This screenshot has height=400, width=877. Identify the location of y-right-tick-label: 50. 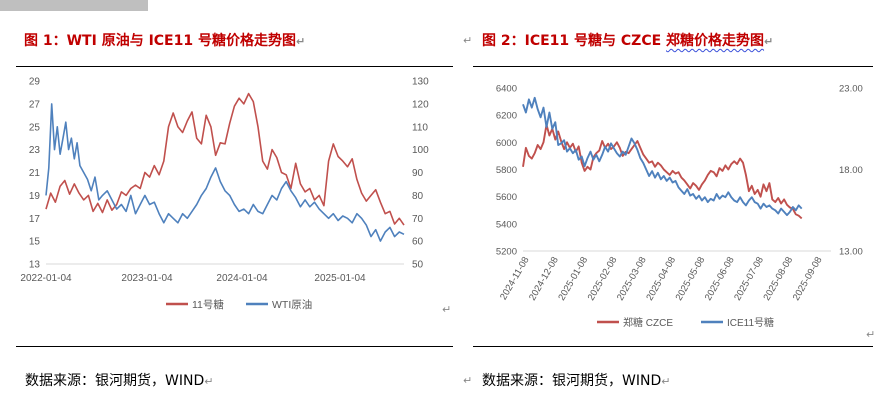
(418, 265).